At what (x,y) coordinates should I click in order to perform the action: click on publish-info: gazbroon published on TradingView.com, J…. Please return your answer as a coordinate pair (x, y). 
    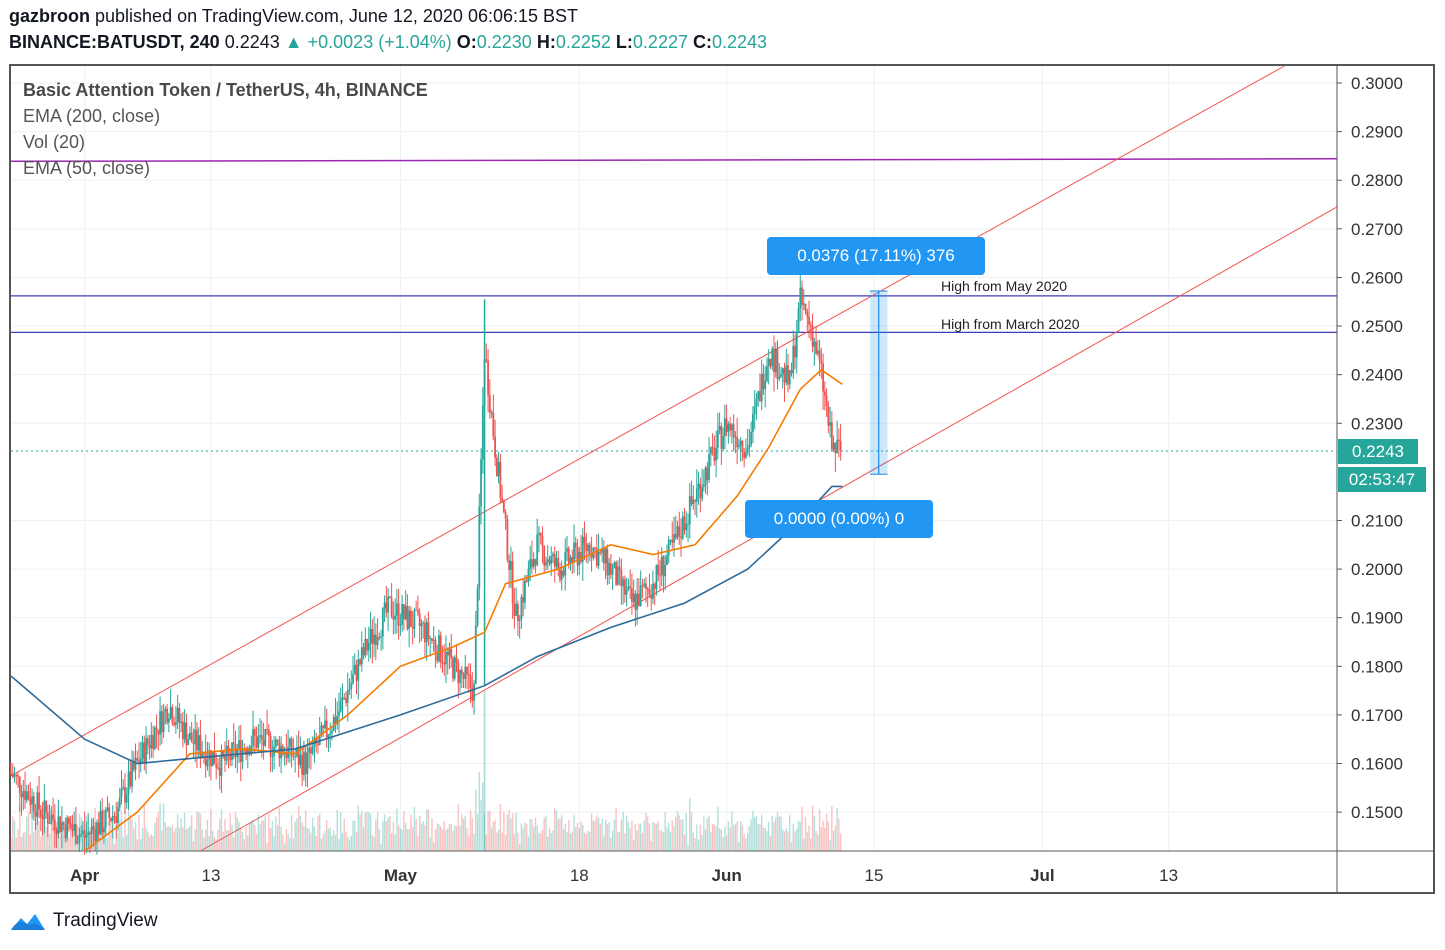
    Looking at the image, I should click on (293, 16).